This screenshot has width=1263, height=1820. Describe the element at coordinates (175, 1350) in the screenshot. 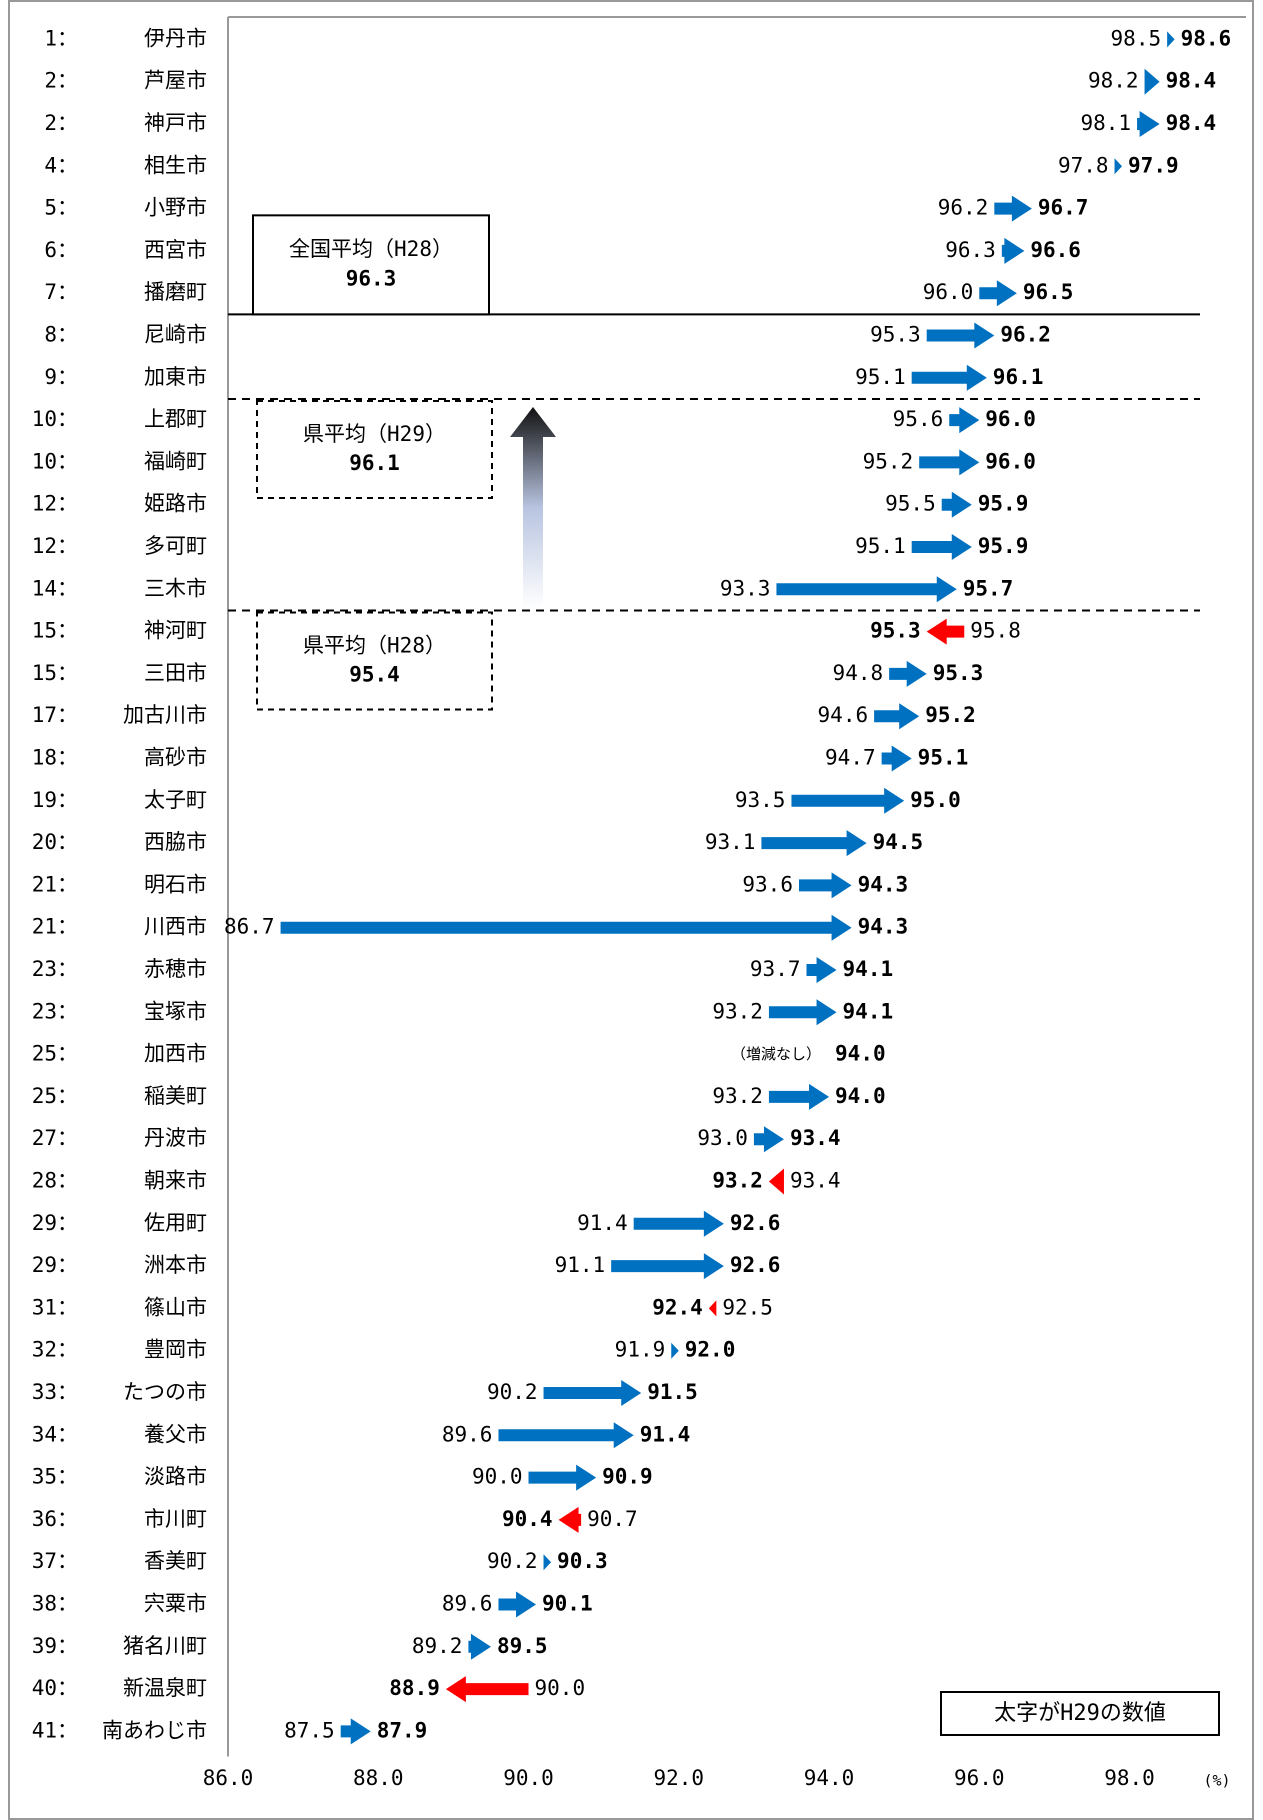

I see `category-label: 豊岡市` at that location.